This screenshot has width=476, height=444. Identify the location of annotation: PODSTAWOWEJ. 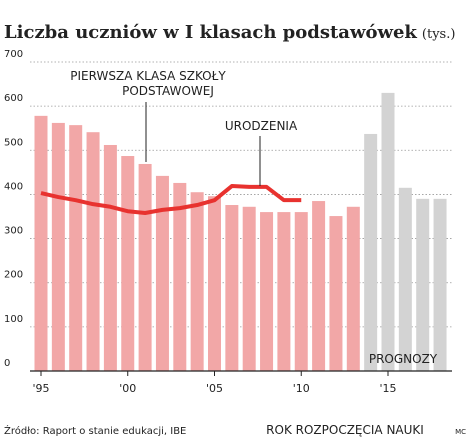
(168, 91).